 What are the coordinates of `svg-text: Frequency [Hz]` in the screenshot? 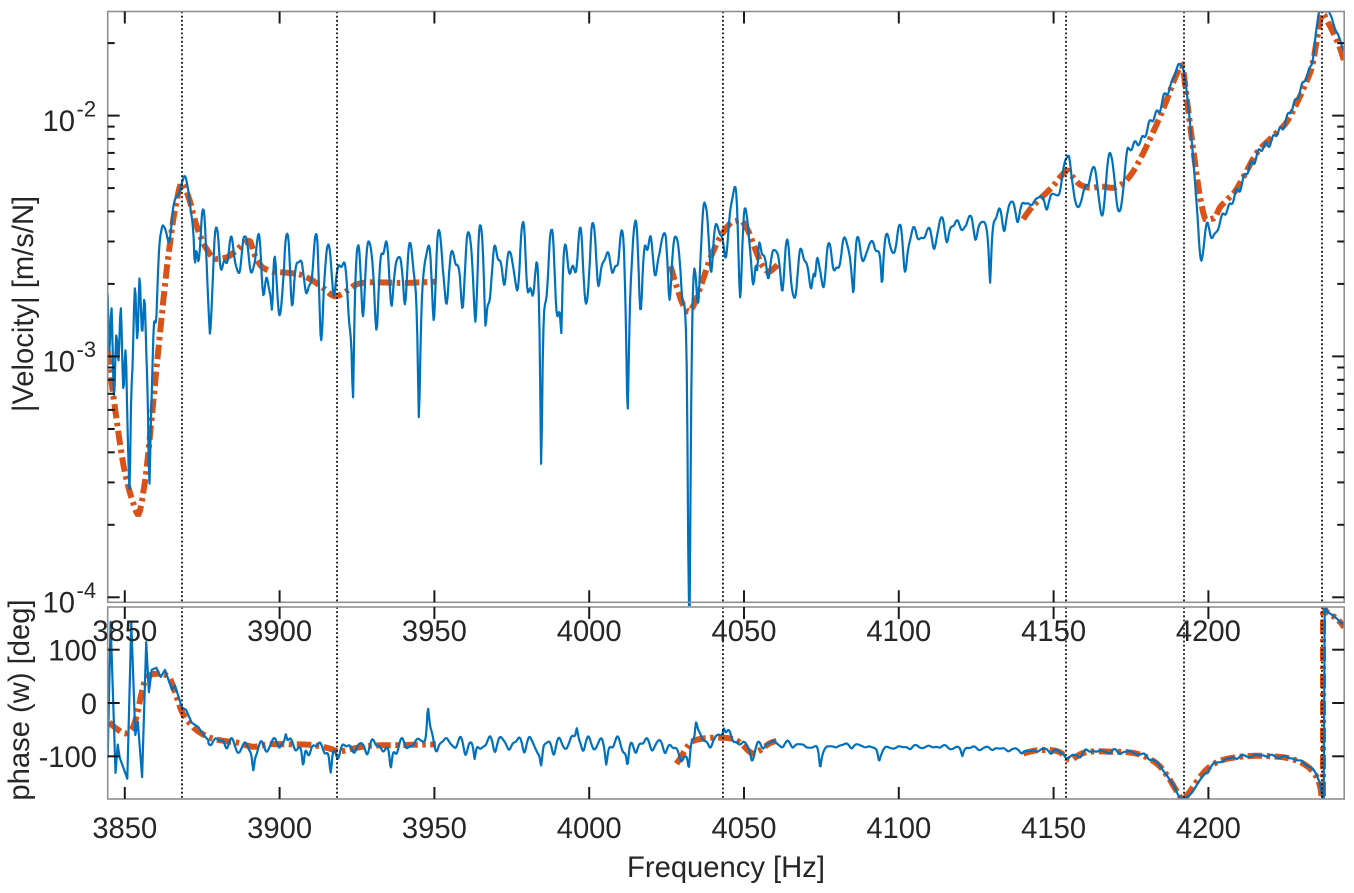 It's located at (726, 868).